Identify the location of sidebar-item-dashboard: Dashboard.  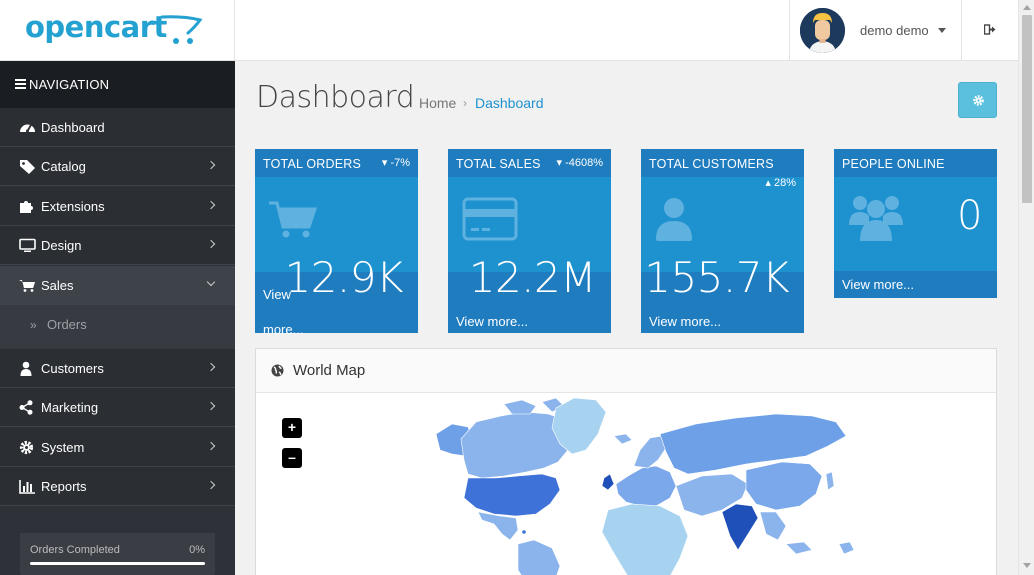
(117, 127).